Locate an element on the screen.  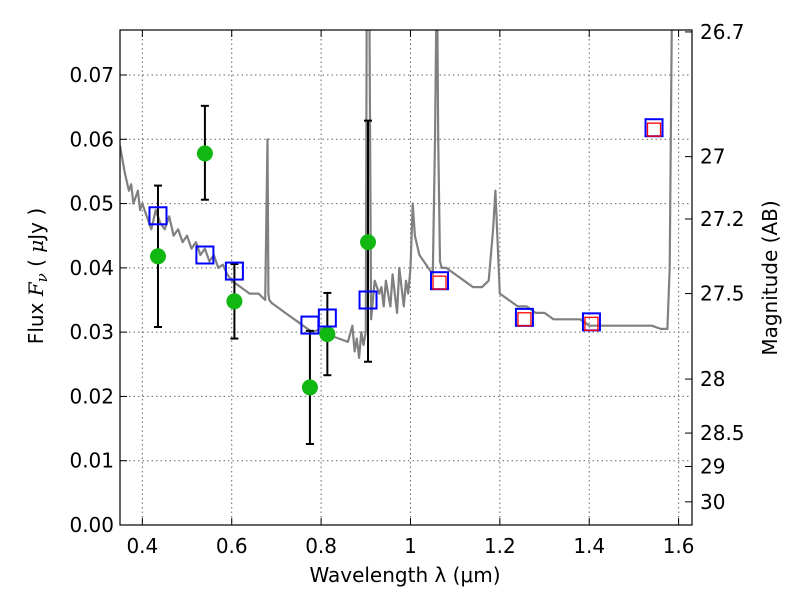
x-axis-label: Wavelength λ (μm) is located at coordinates (404, 575).